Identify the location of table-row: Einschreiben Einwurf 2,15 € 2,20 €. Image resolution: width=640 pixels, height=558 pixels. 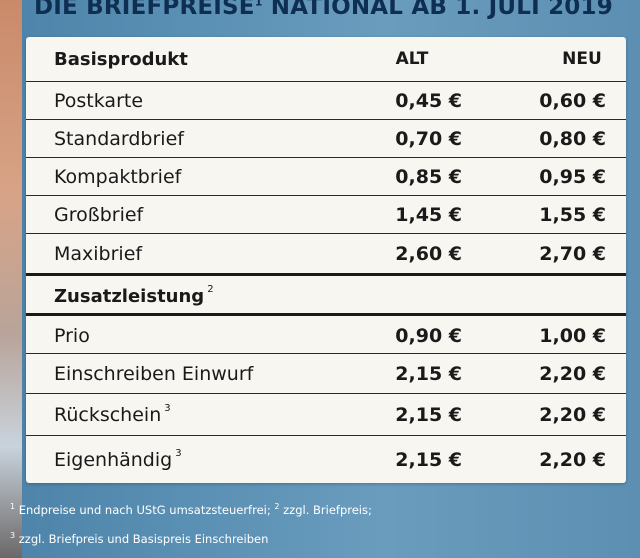
(326, 373).